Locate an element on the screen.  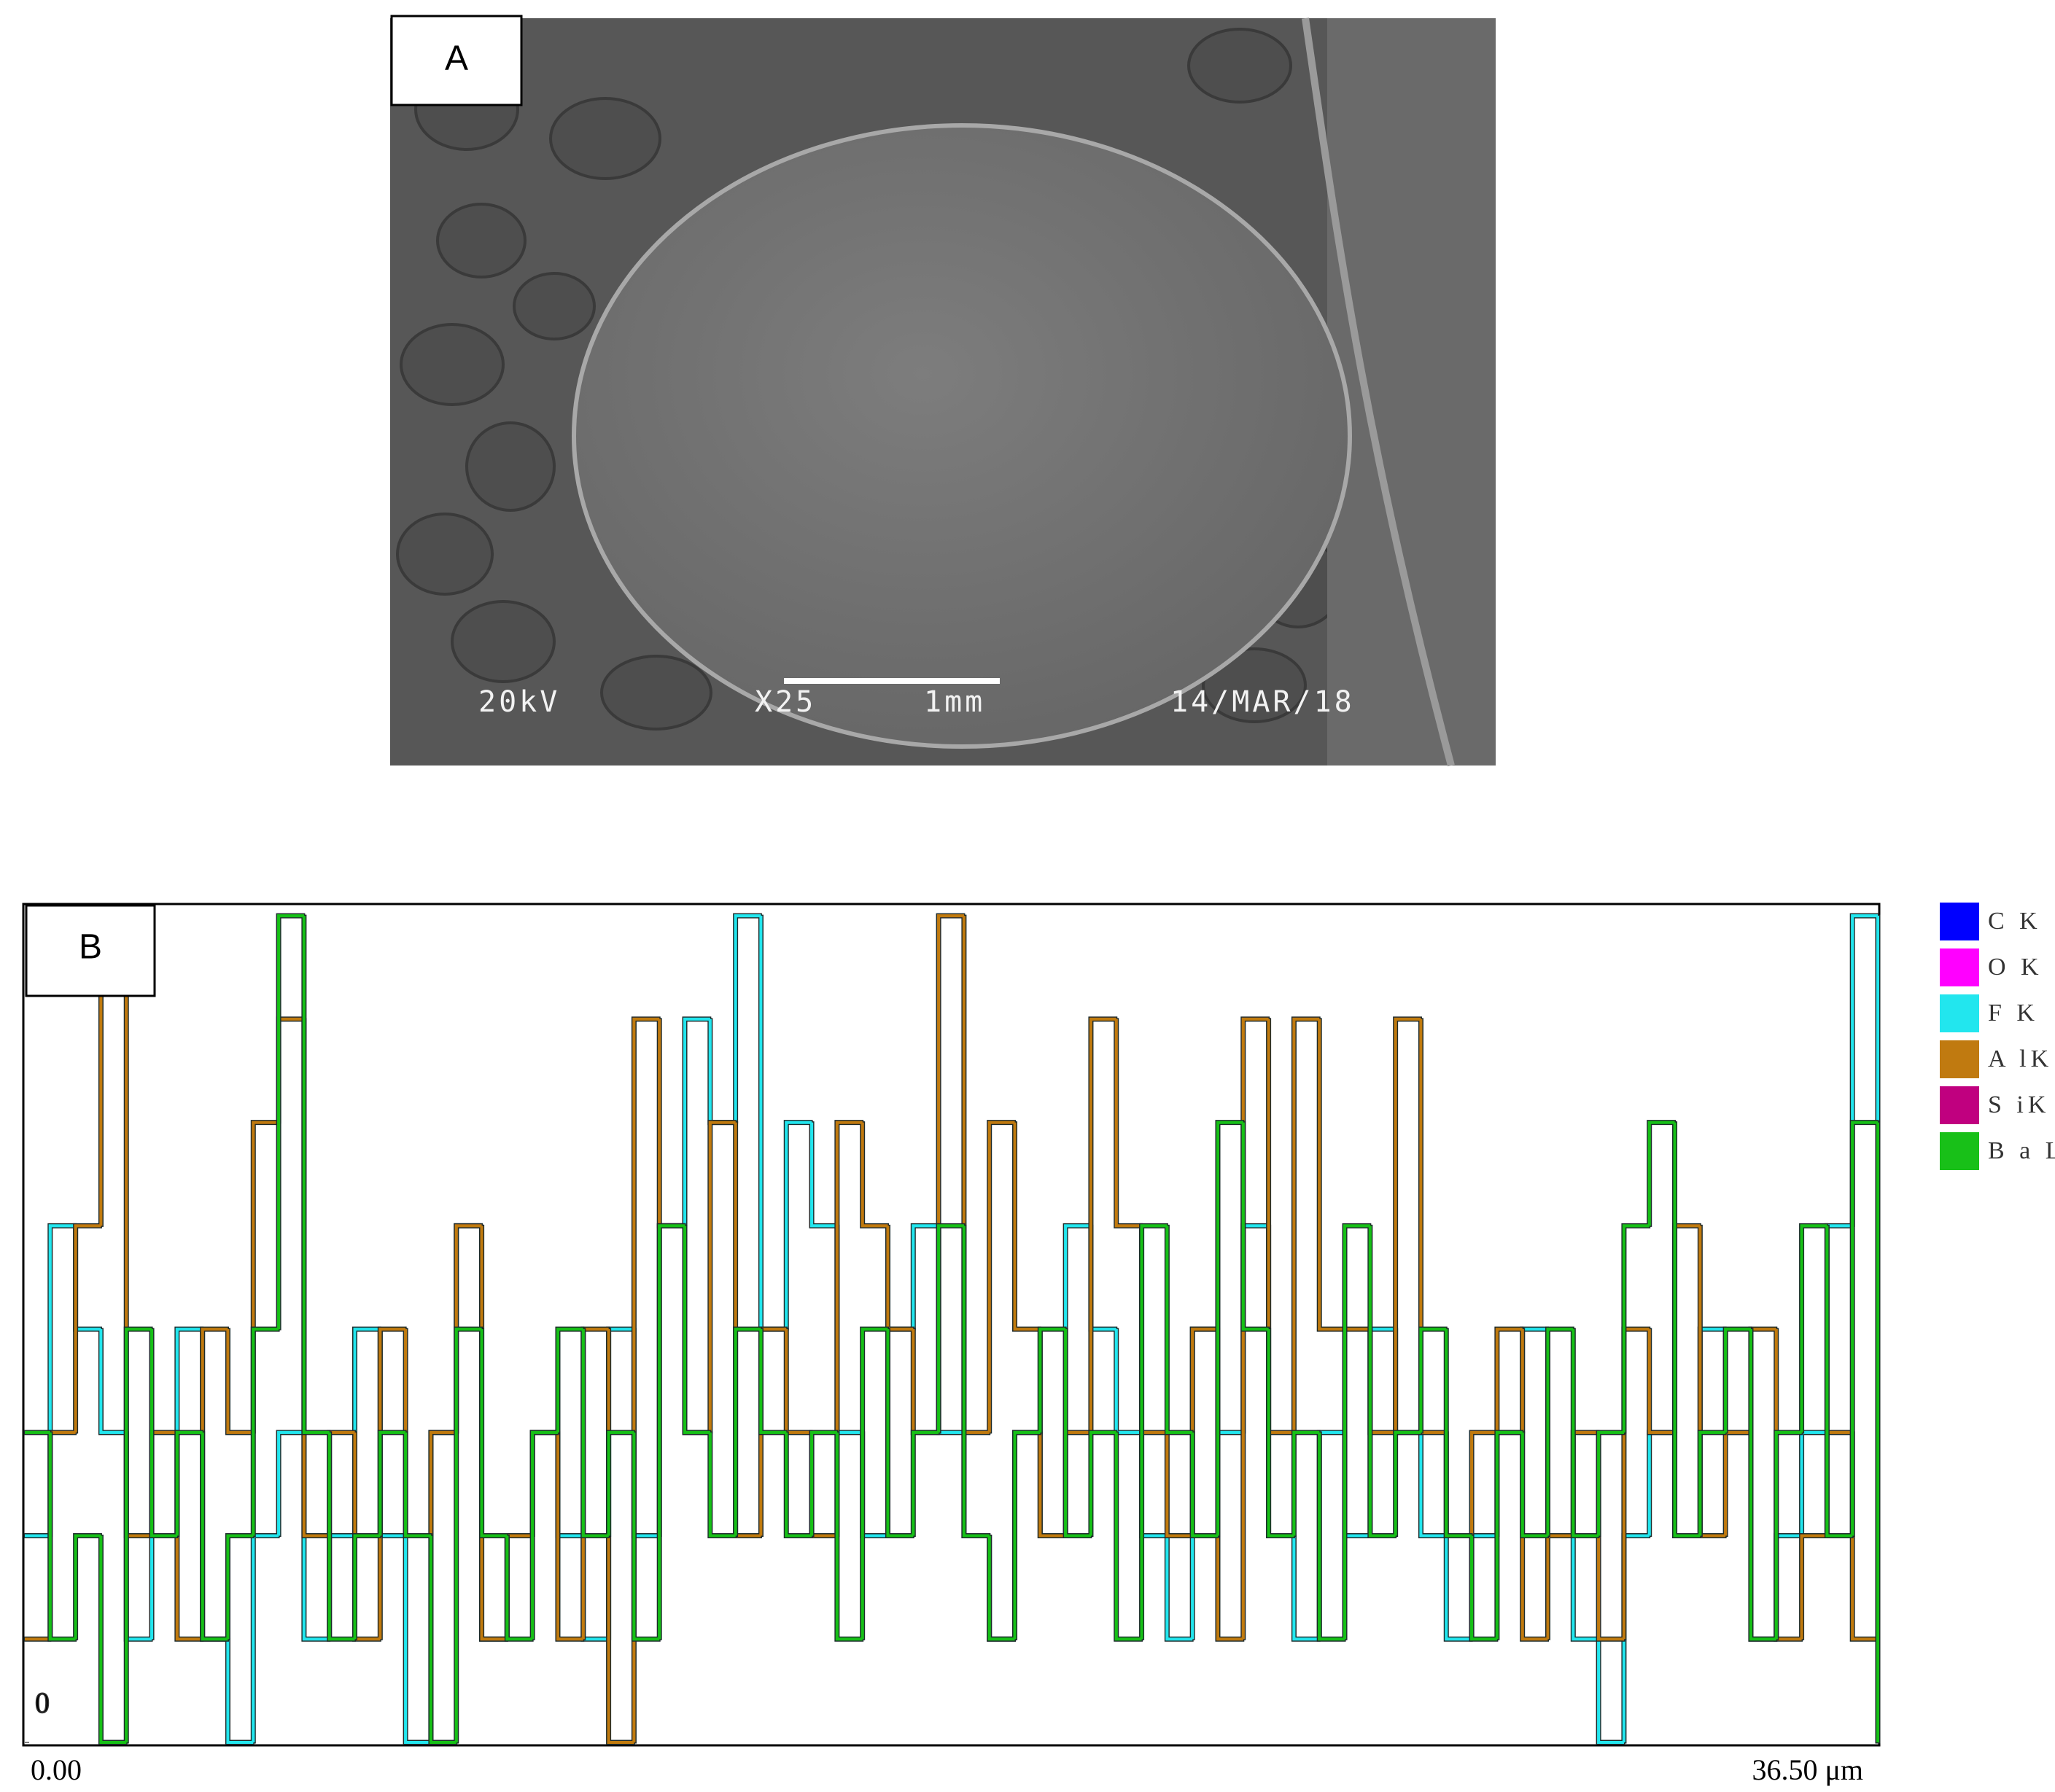
x-tick-label: 0.00 is located at coordinates (56, 1770).